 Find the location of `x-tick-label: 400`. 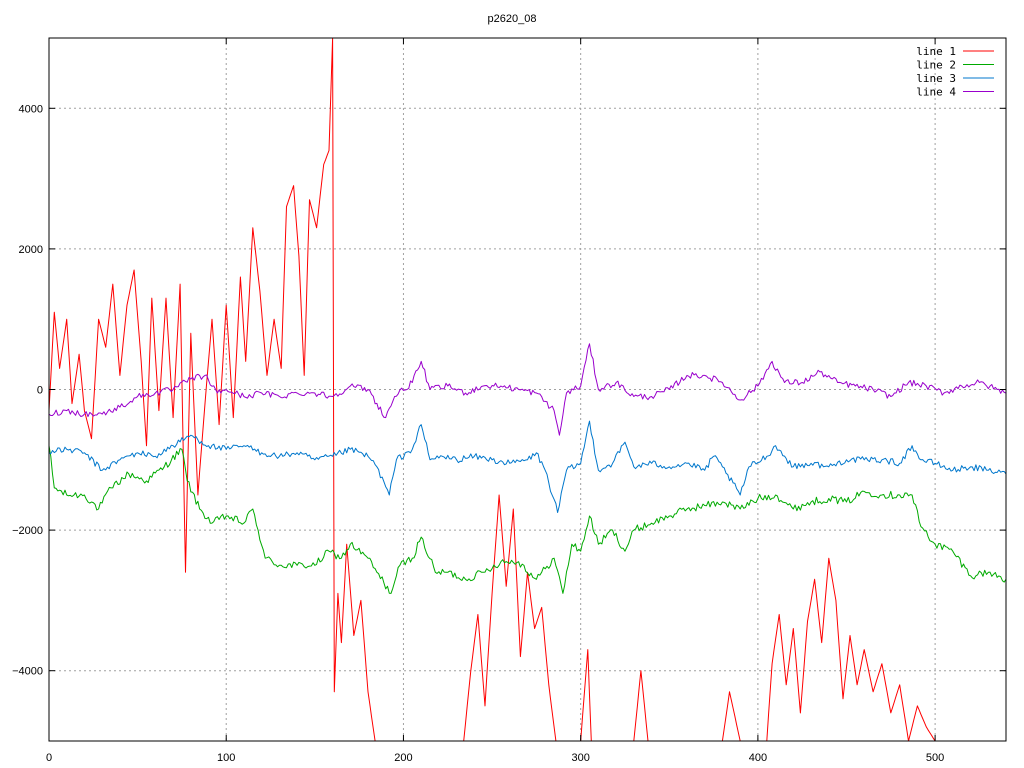

x-tick-label: 400 is located at coordinates (758, 758).